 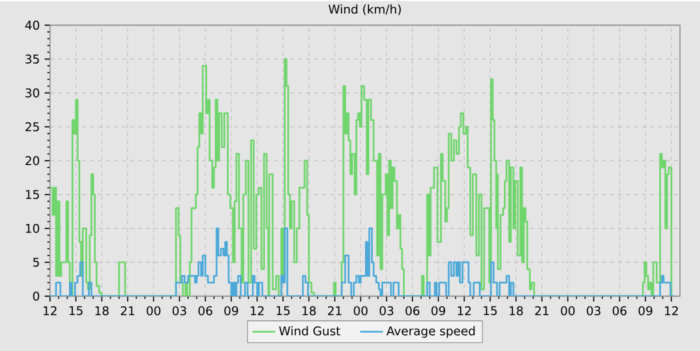 I want to click on legend-label: Average speed, so click(x=430, y=332).